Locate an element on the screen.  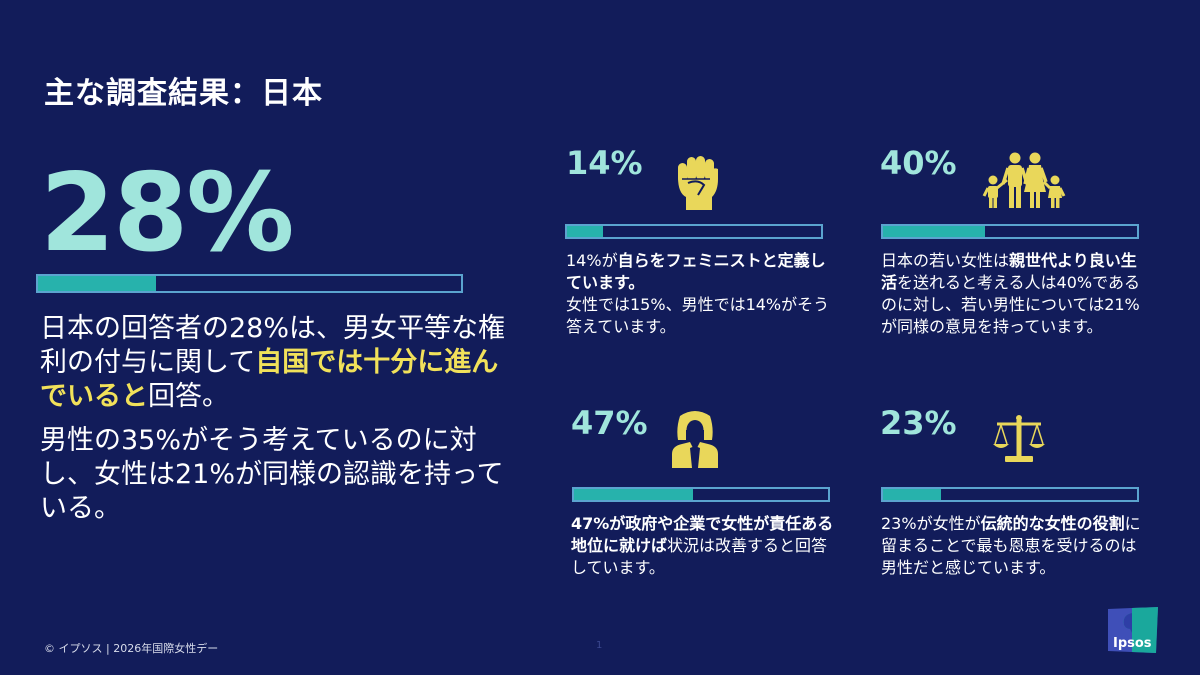
page-number: 1 is located at coordinates (599, 645).